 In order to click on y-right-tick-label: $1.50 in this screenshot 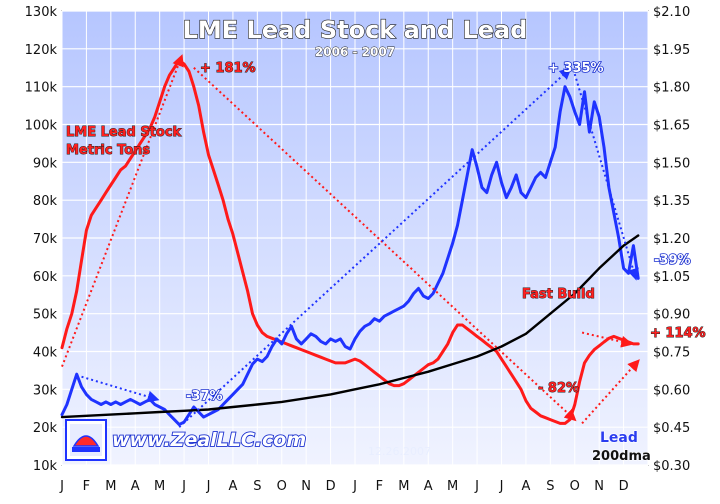, I will do `click(671, 163)`.